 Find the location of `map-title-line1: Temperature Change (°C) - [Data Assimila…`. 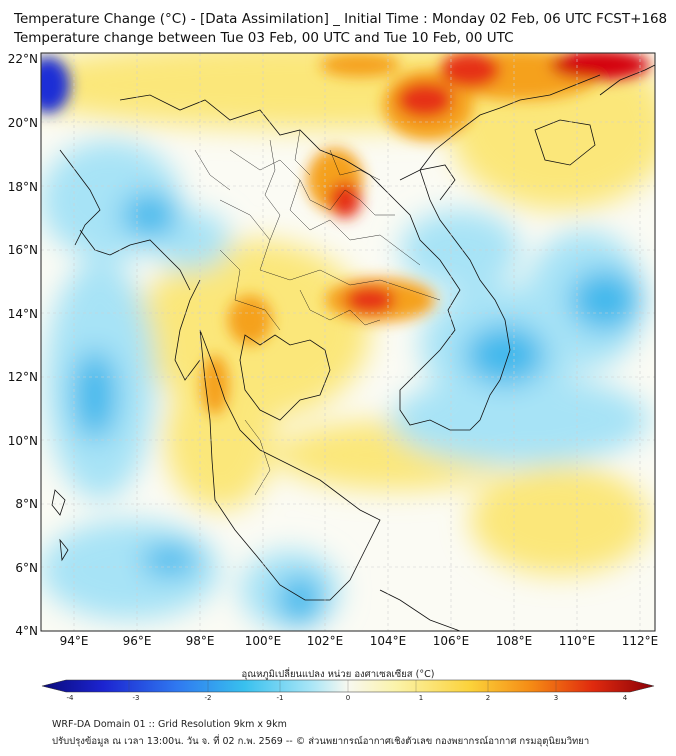

map-title-line1: Temperature Change (°C) - [Data Assimila… is located at coordinates (341, 19).